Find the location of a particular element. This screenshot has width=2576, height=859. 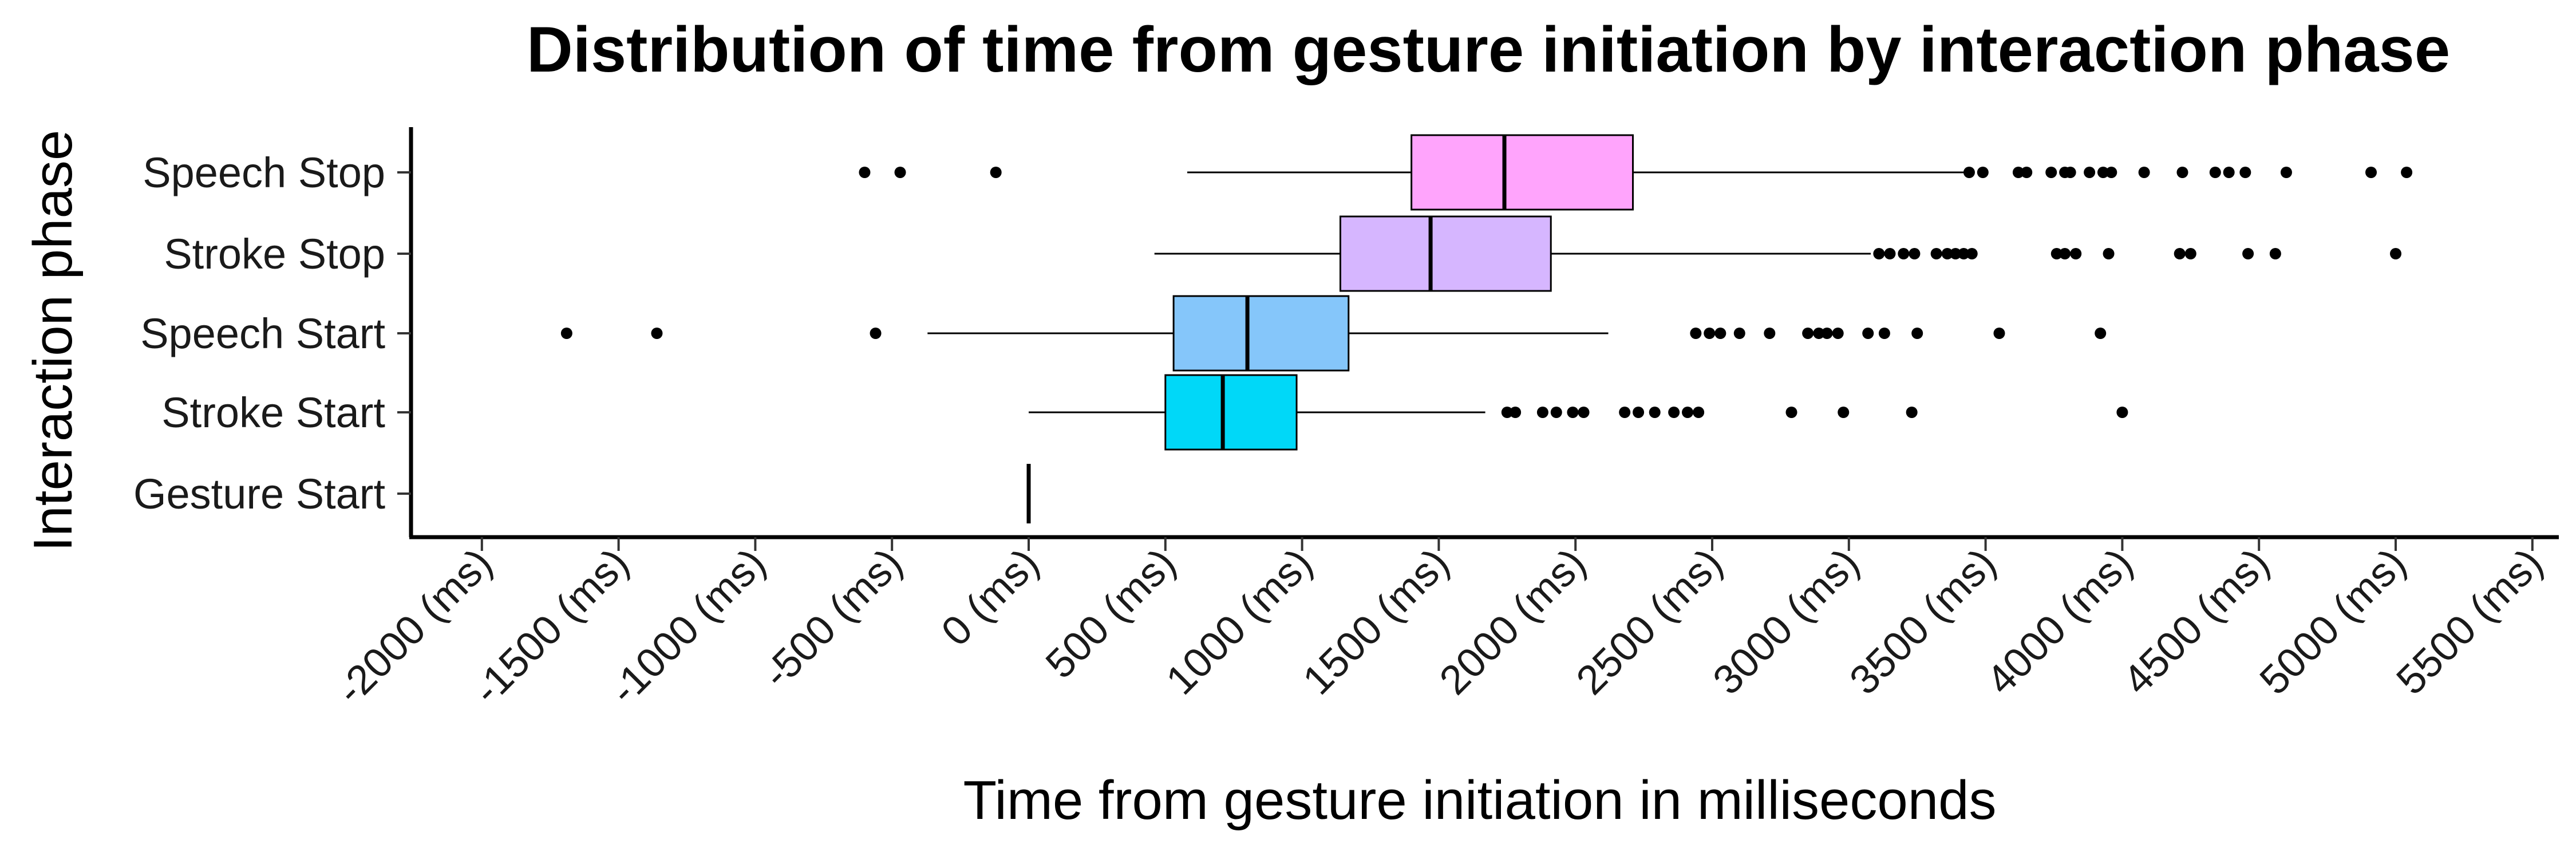

y-tick-label: Speech Stop is located at coordinates (264, 173).